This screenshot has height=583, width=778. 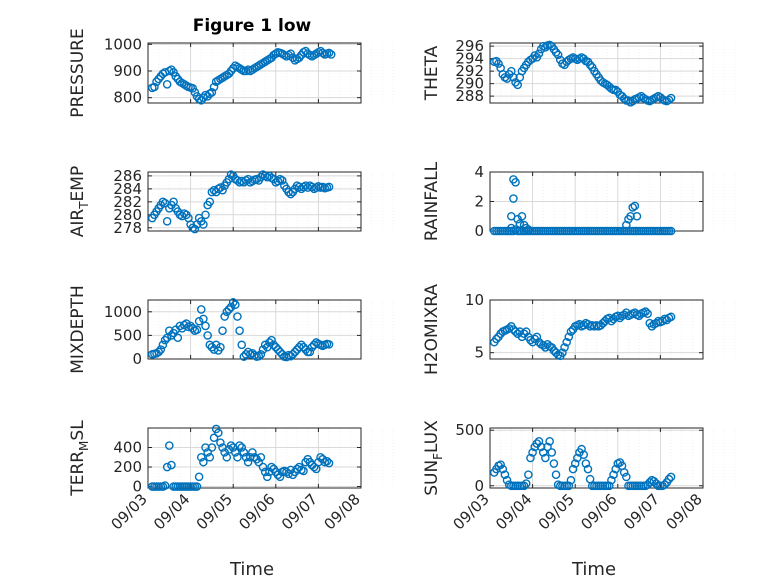 What do you see at coordinates (127, 202) in the screenshot?
I see `y-tick-label: 282` at bounding box center [127, 202].